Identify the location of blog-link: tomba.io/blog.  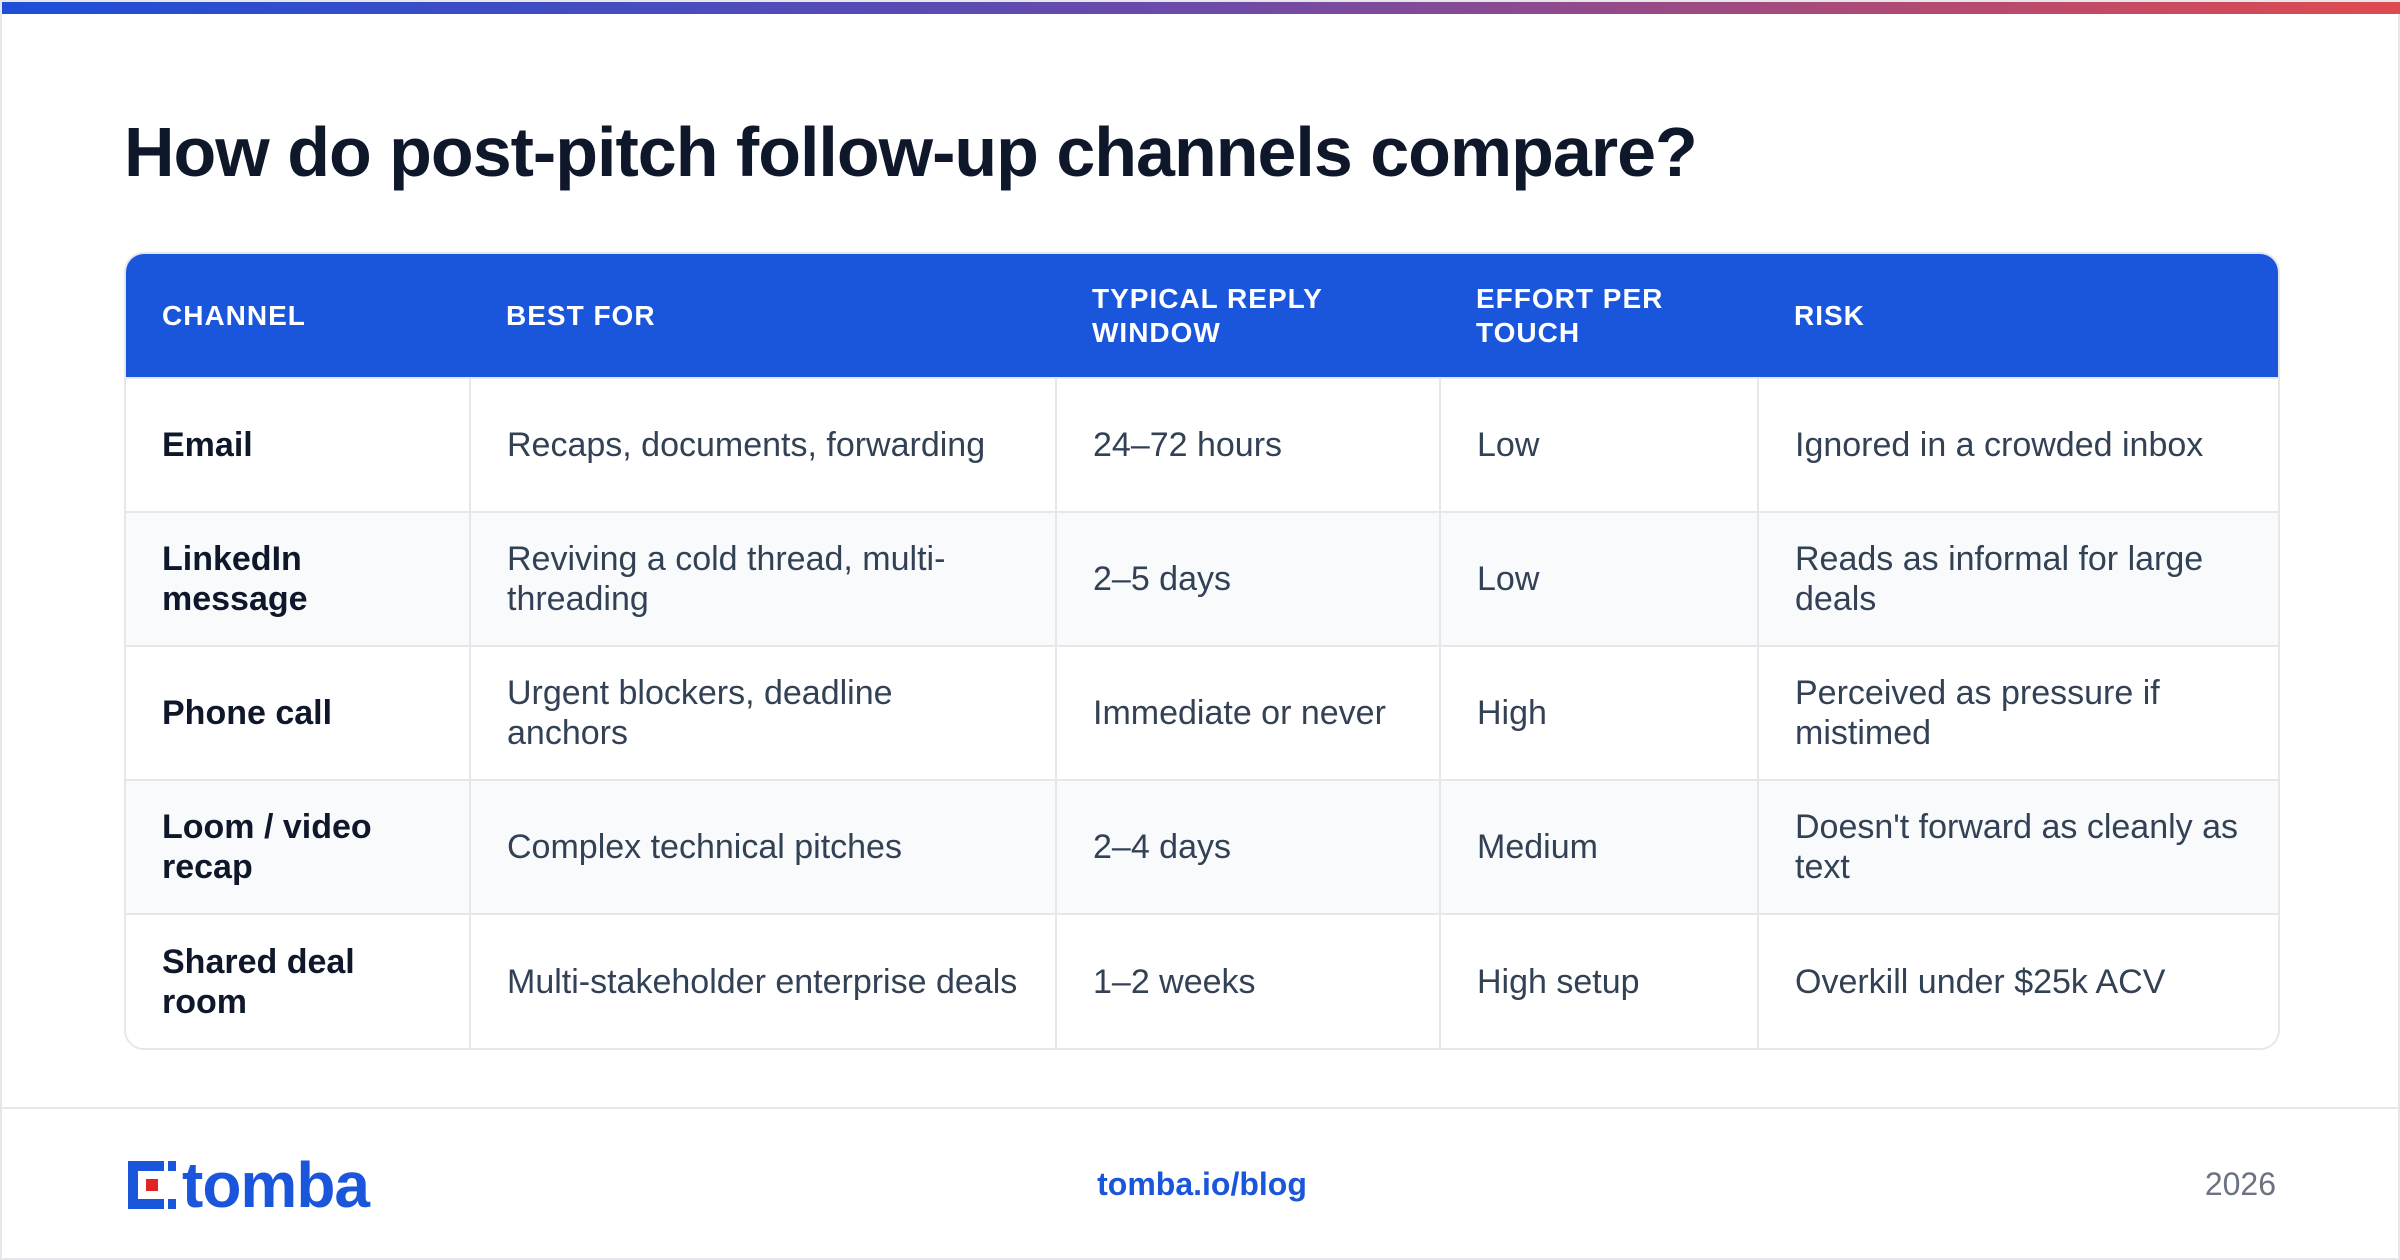
(1202, 1184).